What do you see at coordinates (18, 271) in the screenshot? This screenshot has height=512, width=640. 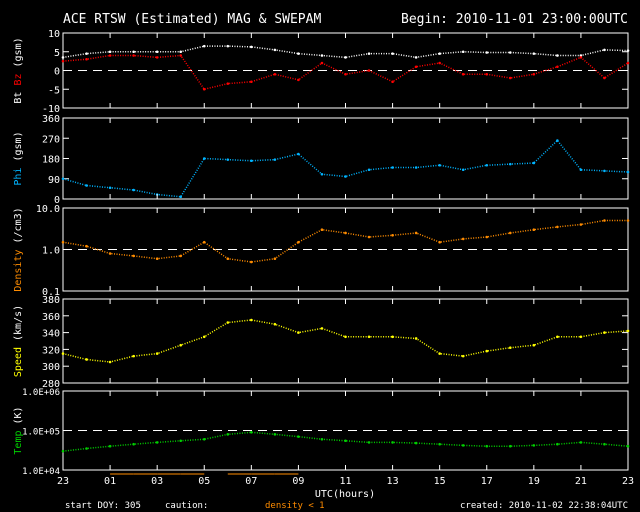 I see `y-axis-label-part: Density` at bounding box center [18, 271].